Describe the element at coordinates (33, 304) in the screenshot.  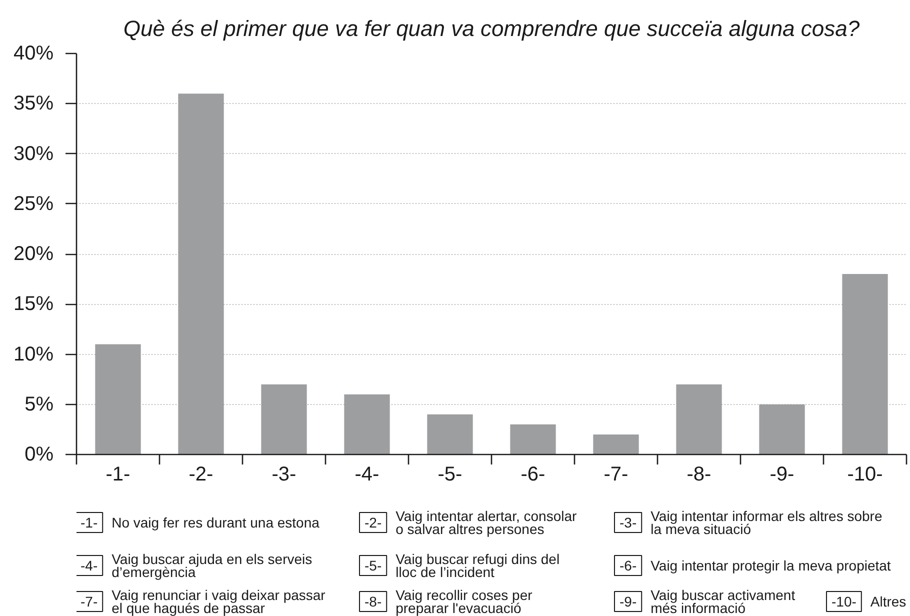
I see `y-tick-label: 15%` at that location.